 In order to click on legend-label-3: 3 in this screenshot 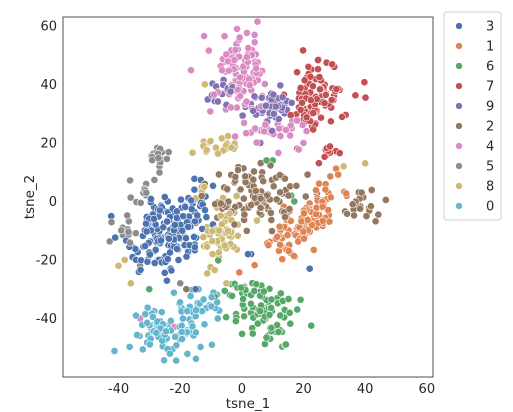, I will do `click(490, 27)`.